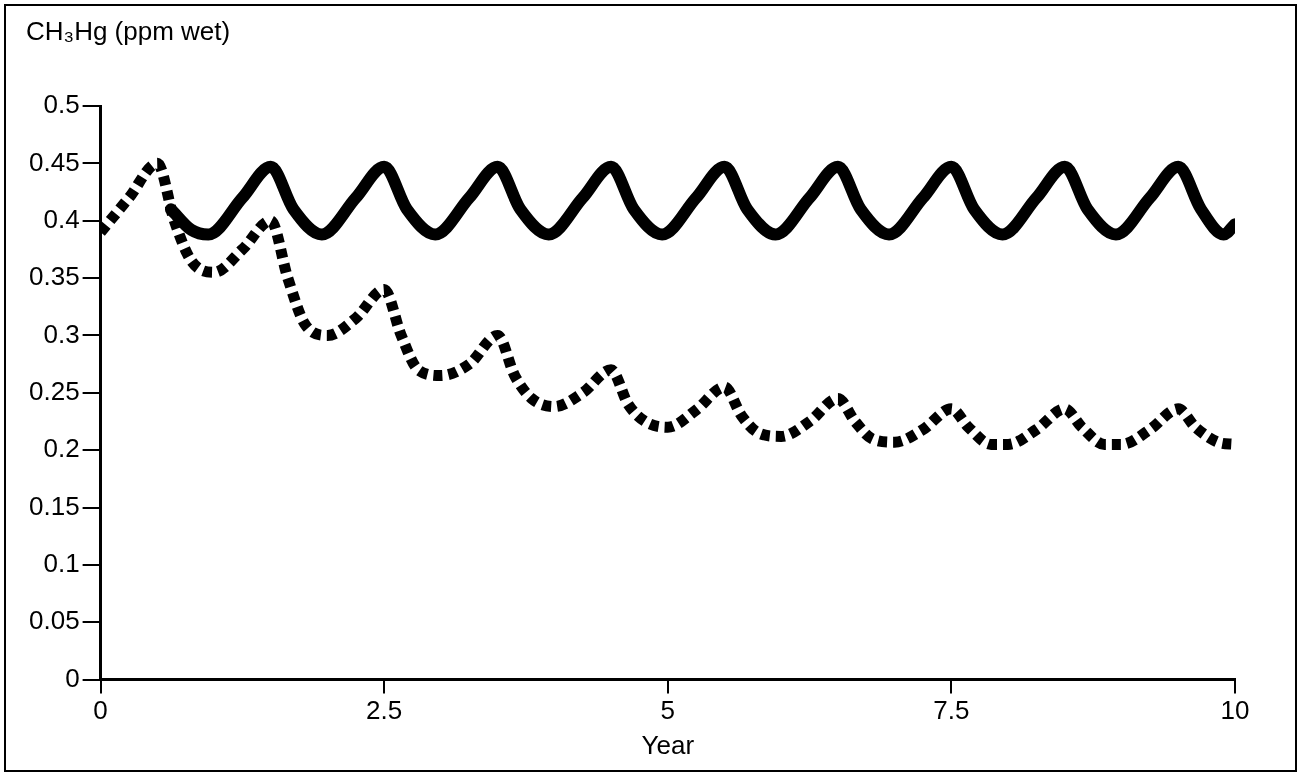 The image size is (1301, 776). I want to click on x-axis-title: Year, so click(668, 744).